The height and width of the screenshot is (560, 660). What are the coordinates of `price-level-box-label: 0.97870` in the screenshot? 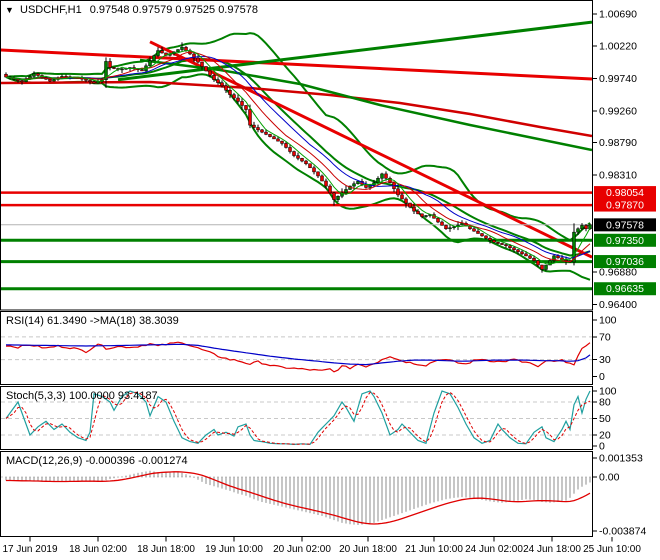 It's located at (625, 206).